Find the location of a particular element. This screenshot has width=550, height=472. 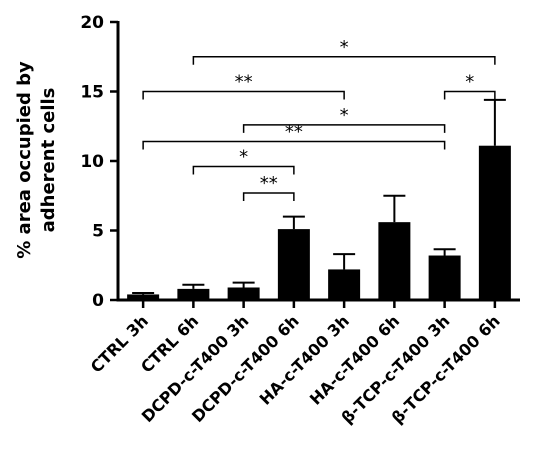

y-axis-ticks: 0 5 10 15 20 is located at coordinates (99, 162).